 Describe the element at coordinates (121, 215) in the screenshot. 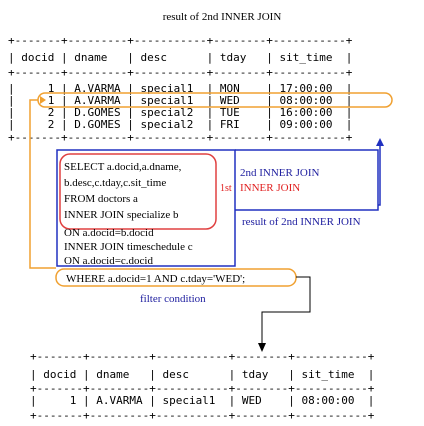

I see `sql-line-4: INNER JOIN specialize b` at that location.